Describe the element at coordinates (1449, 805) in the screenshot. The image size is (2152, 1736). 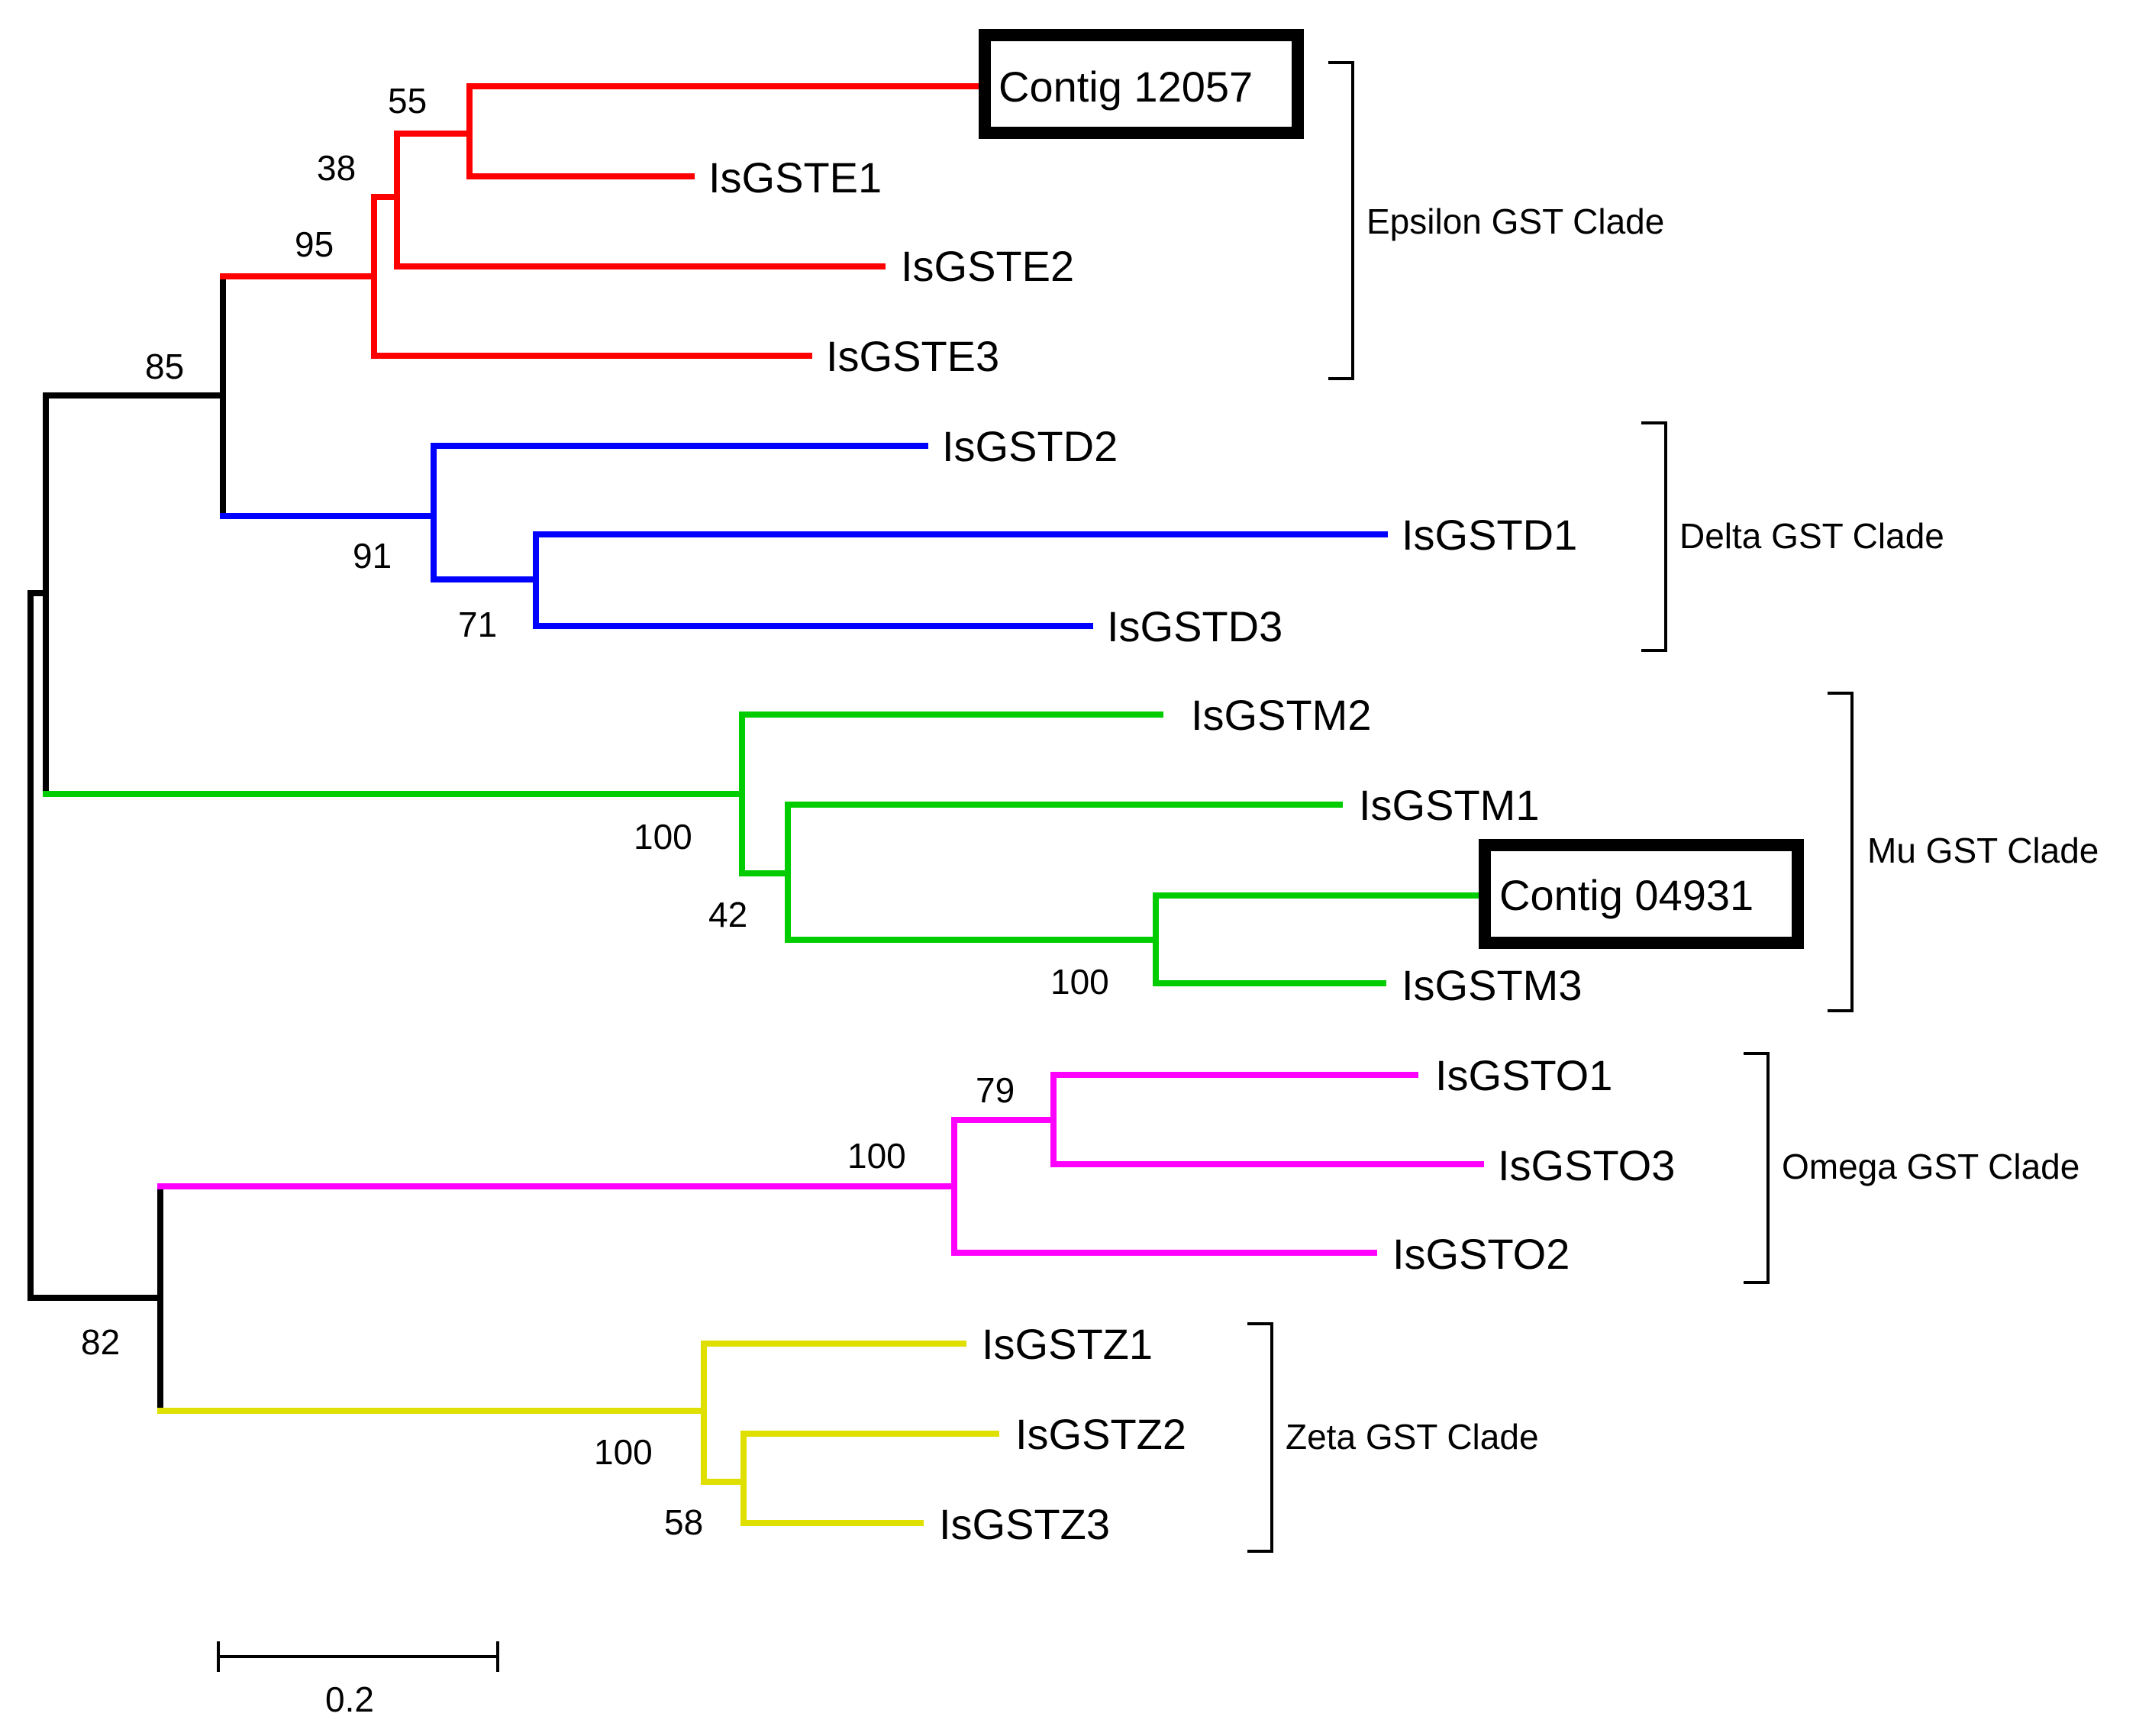
I see `leaf-isgstm1: IsGSTM1` at that location.